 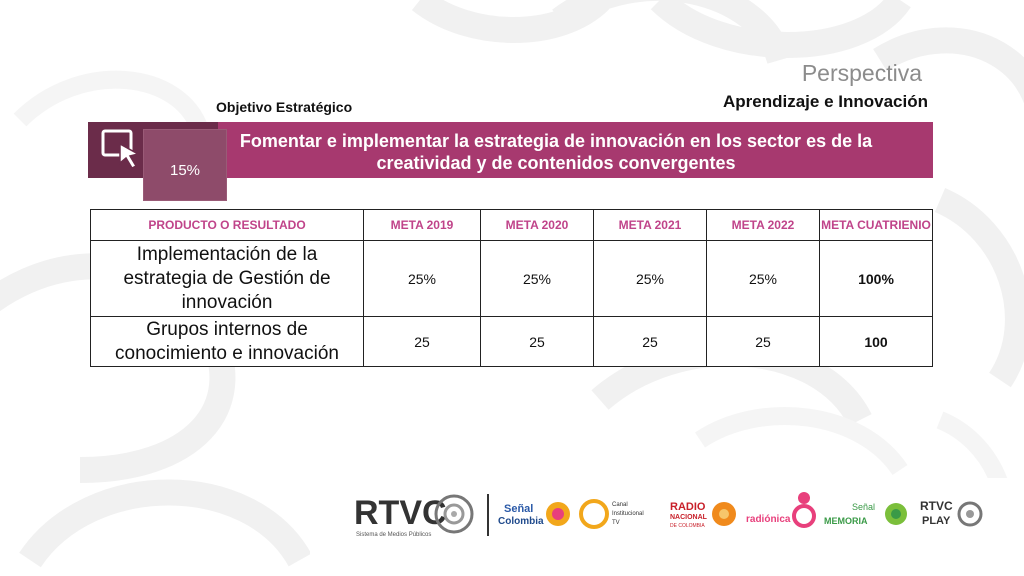 I want to click on svg-text: RTVC, so click(x=936, y=506).